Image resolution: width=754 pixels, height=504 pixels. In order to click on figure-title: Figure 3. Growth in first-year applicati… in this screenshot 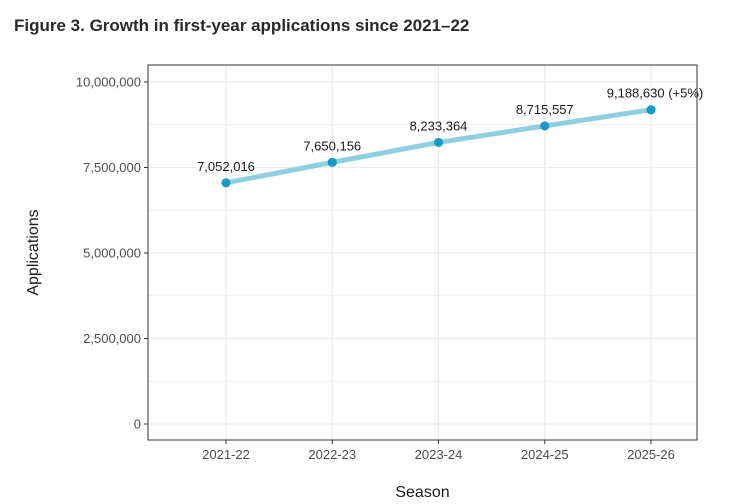, I will do `click(242, 25)`.